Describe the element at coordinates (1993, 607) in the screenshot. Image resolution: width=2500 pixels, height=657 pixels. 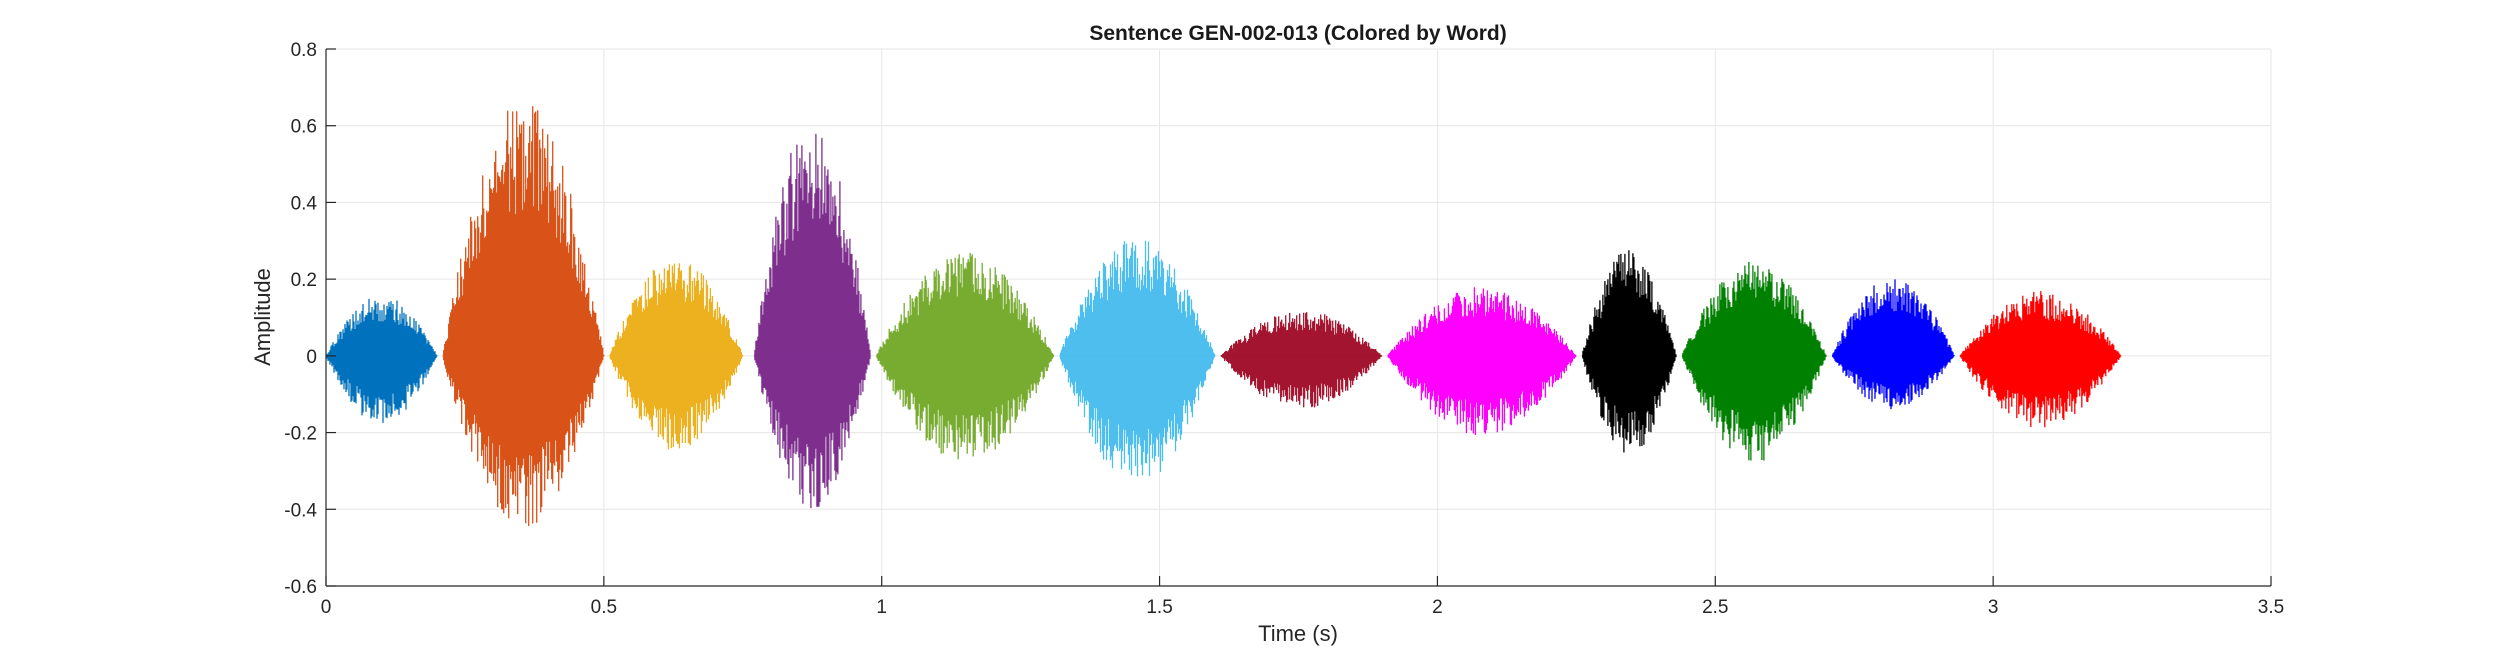
I see `x-tick-label-6: 3` at that location.